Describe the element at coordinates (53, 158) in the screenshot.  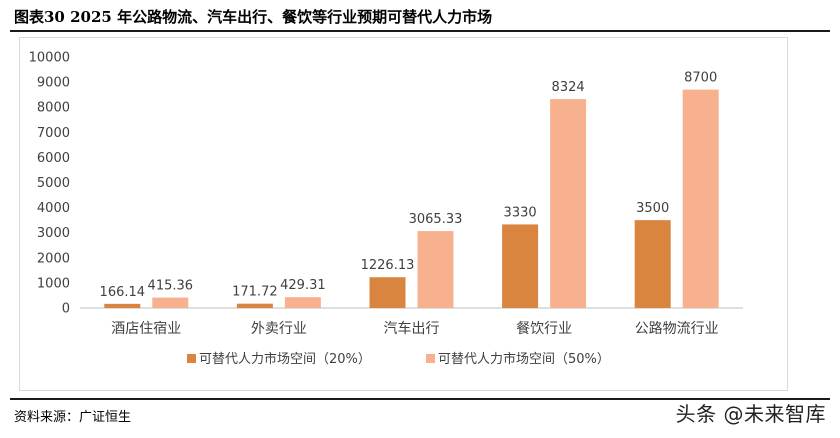
I see `y-tick-label: 6000` at that location.